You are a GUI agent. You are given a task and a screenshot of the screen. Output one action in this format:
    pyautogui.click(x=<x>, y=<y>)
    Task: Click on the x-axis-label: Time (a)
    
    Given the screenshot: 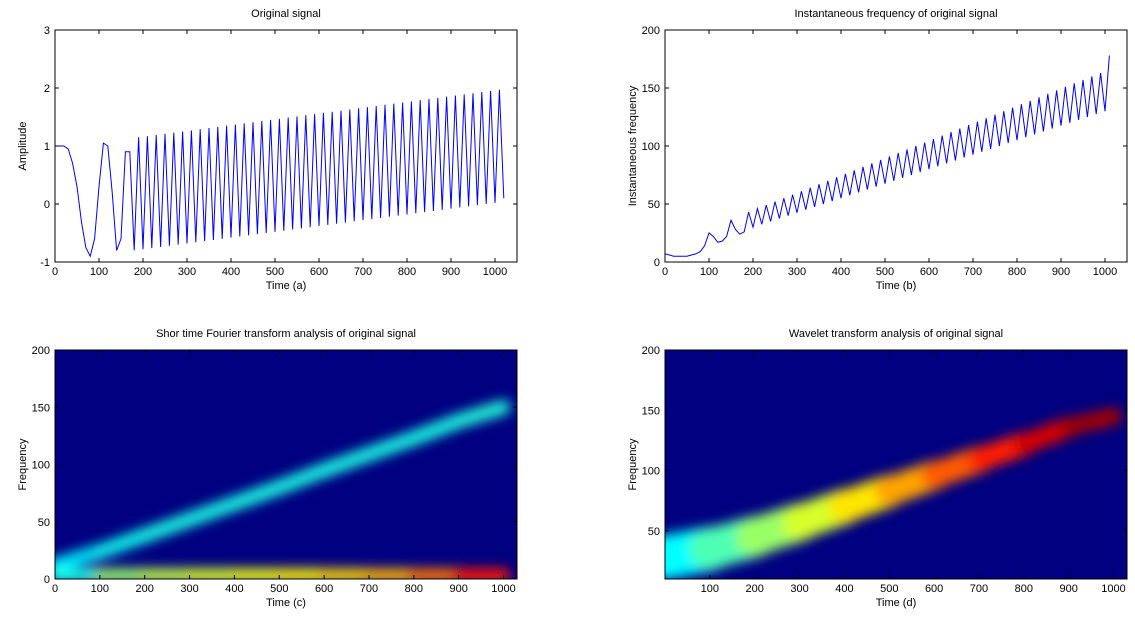 What is the action you would take?
    pyautogui.click(x=286, y=286)
    